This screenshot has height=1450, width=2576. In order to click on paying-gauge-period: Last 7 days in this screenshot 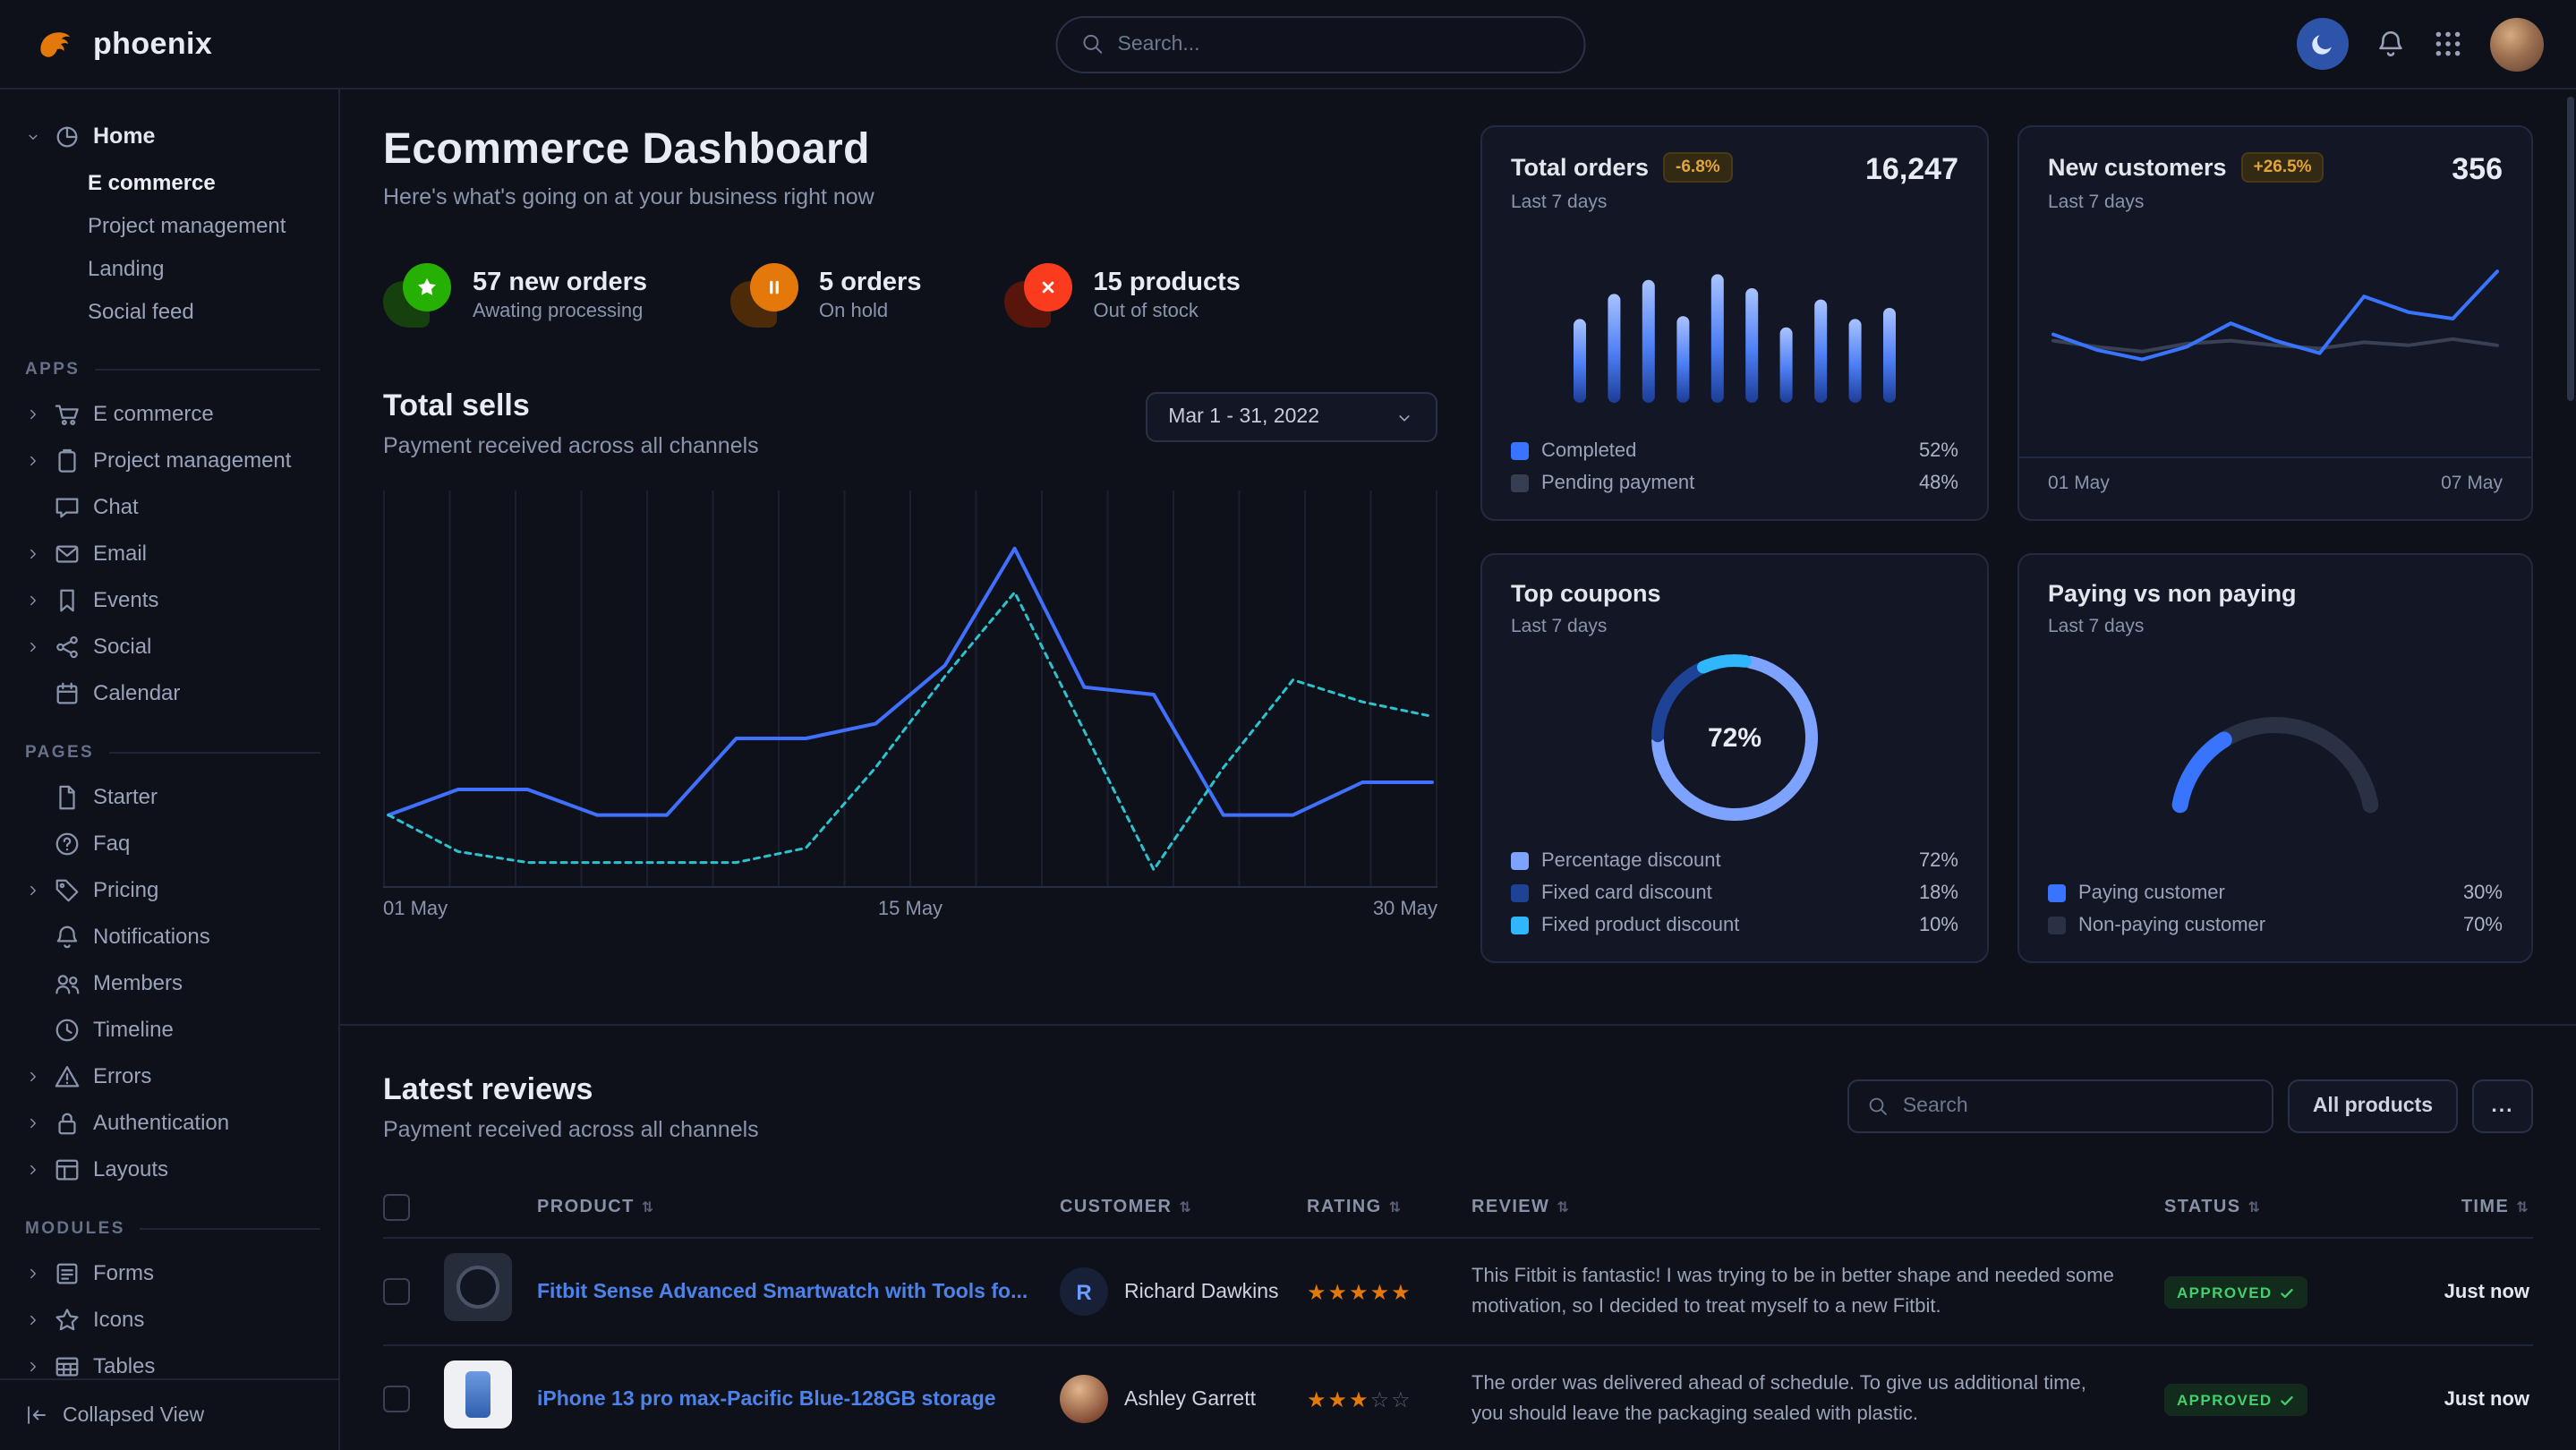, I will do `click(2096, 626)`.